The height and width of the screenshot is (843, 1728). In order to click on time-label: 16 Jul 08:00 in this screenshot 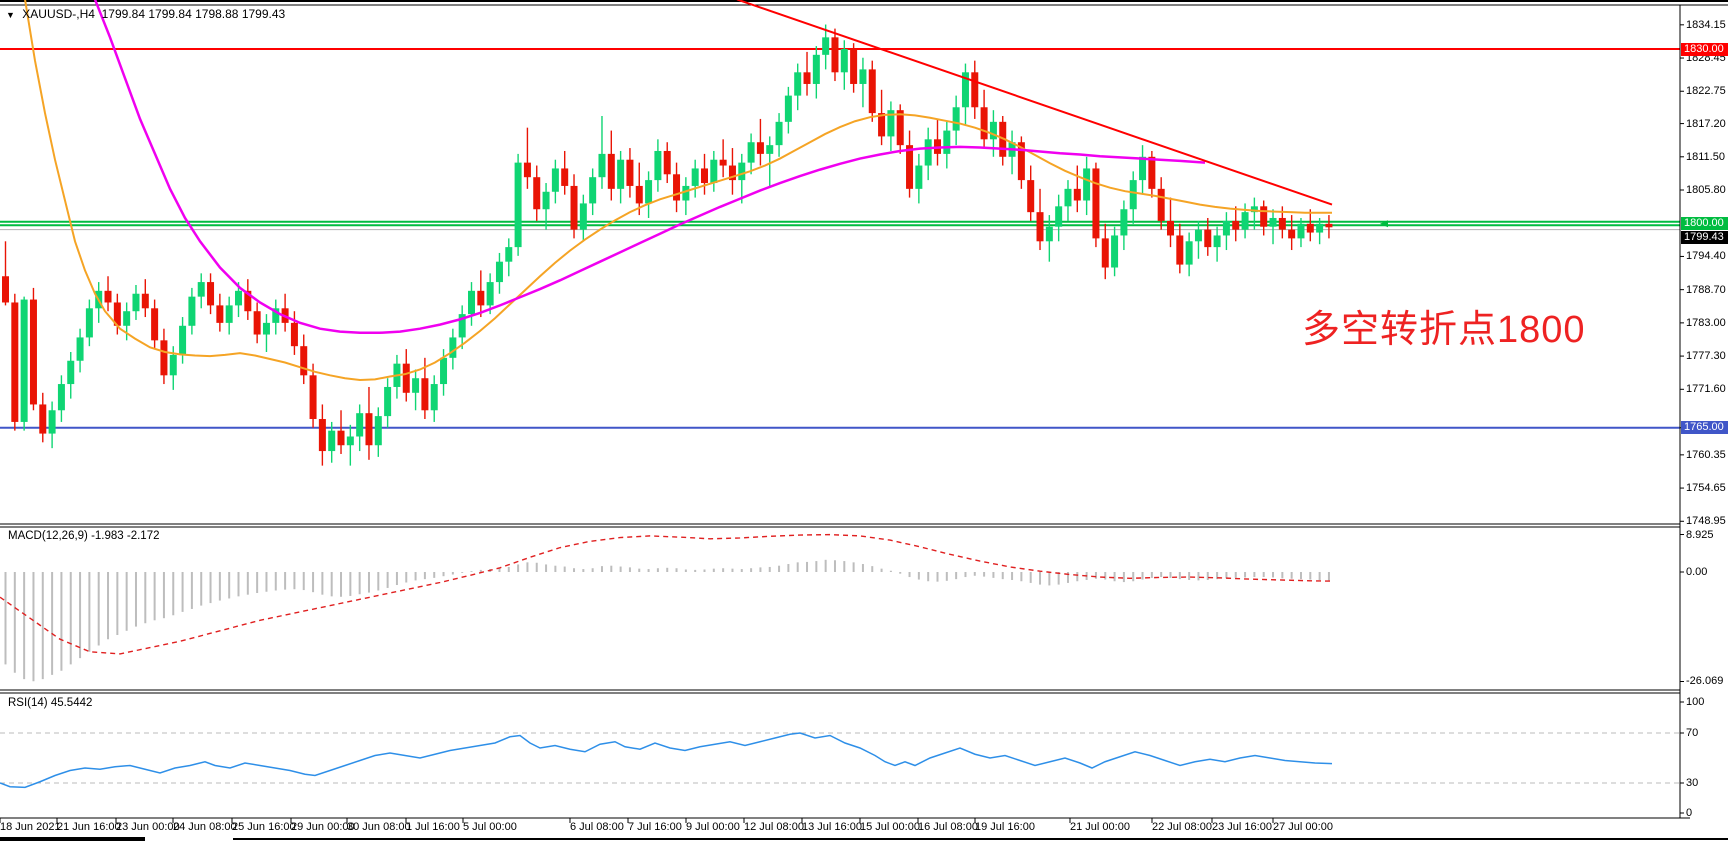, I will do `click(948, 827)`.